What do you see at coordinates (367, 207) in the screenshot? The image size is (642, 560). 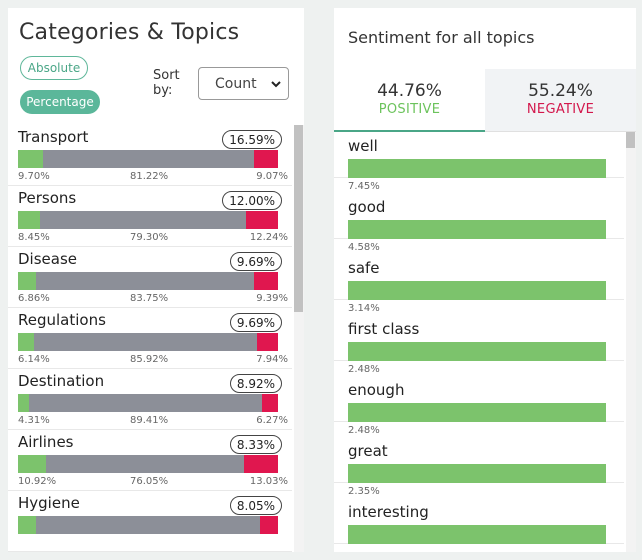 I see `sentiment-word: good` at bounding box center [367, 207].